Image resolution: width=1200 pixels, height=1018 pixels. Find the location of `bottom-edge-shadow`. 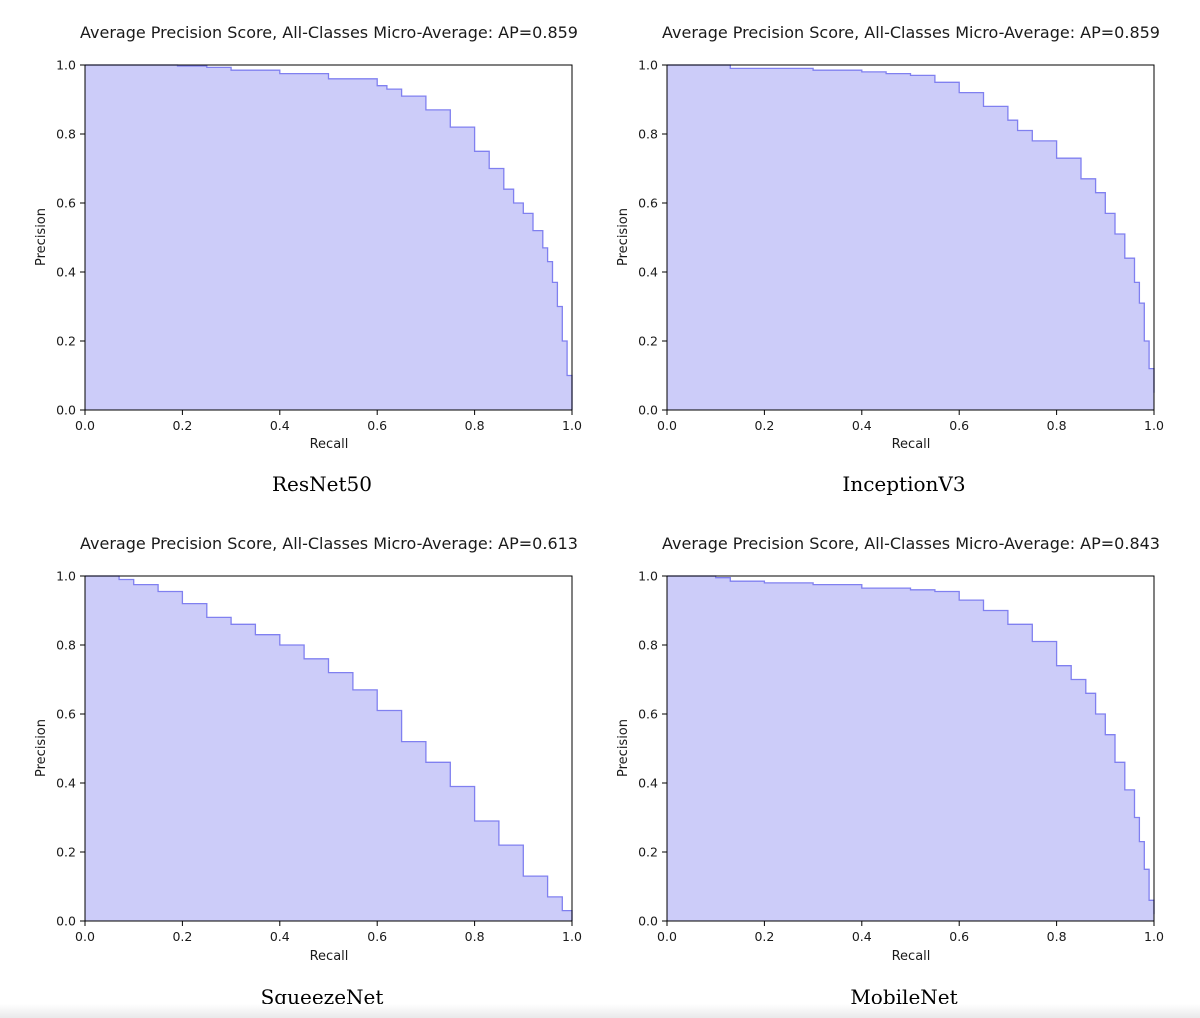

bottom-edge-shadow is located at coordinates (600, 1011).